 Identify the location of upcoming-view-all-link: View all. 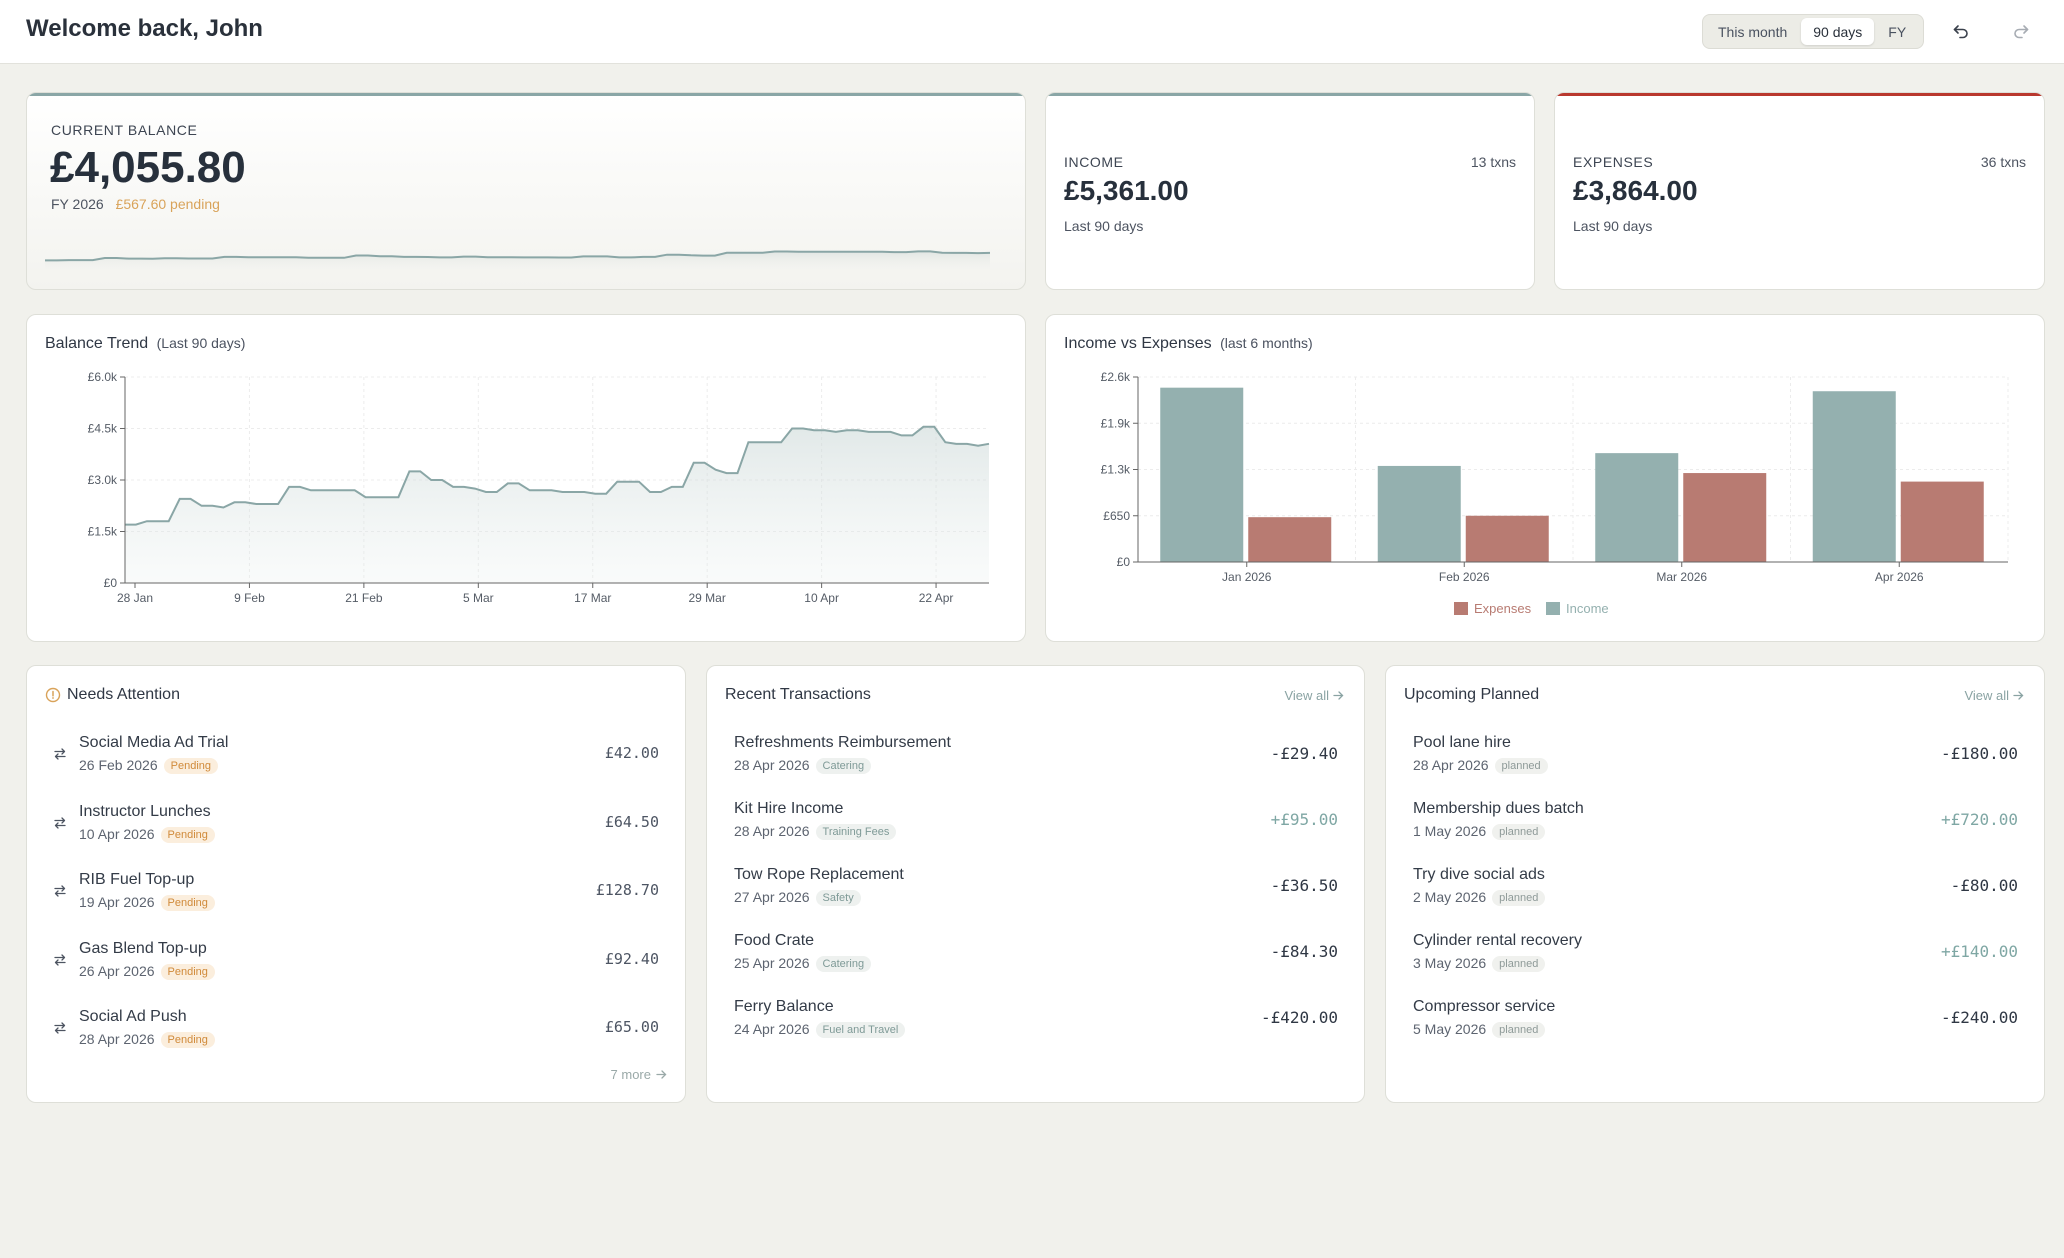
(1994, 695).